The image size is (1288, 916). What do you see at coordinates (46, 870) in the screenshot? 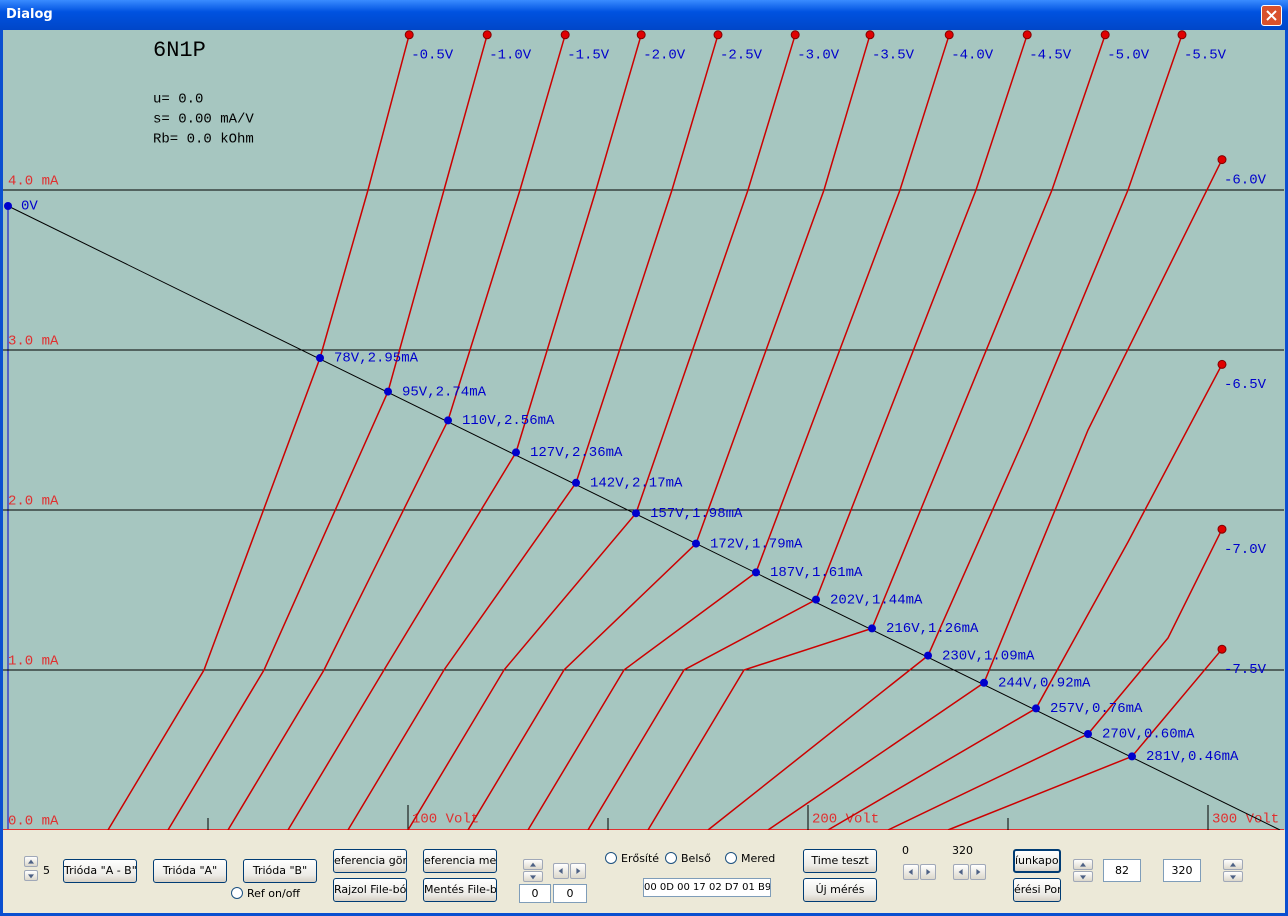
I see `counter-label: 5` at bounding box center [46, 870].